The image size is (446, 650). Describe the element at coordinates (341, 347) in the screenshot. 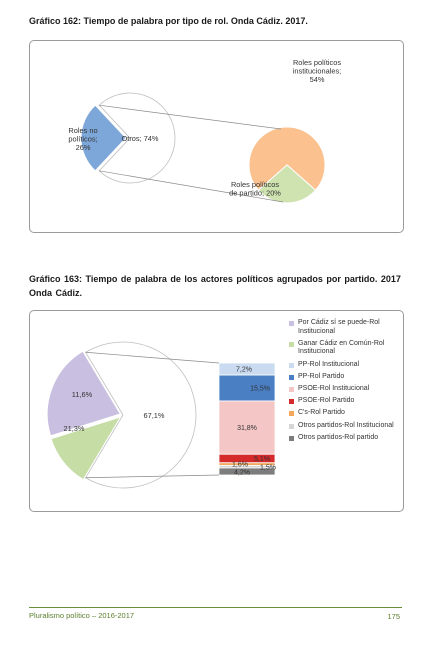

I see `legend-label: Ganar Cádiz en Común-Rol Institucional` at that location.